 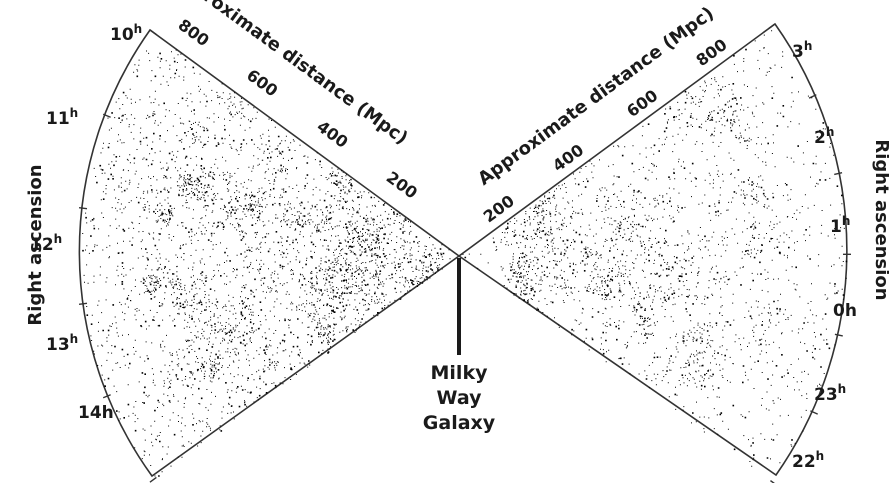 What do you see at coordinates (62, 117) in the screenshot?
I see `ra-label-11h: 11h` at bounding box center [62, 117].